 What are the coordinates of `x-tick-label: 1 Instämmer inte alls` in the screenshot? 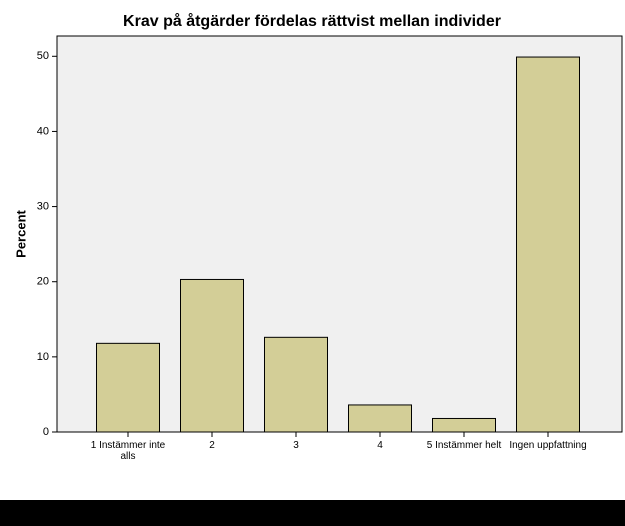 It's located at (128, 451).